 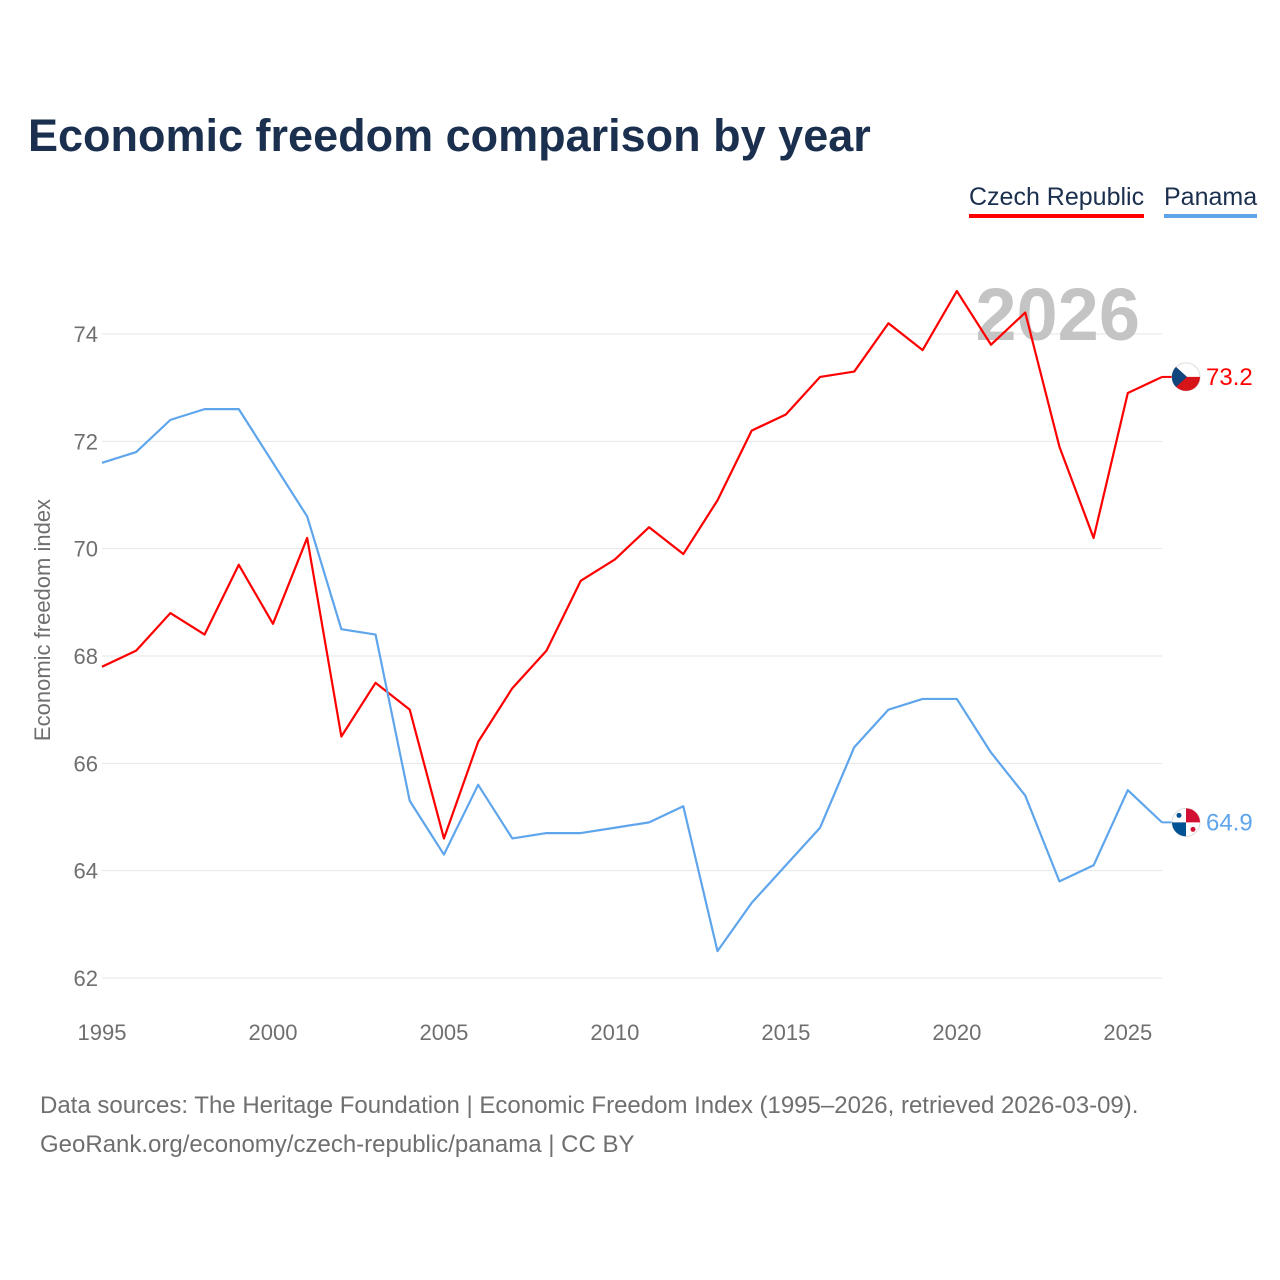 What do you see at coordinates (102, 1032) in the screenshot?
I see `x-tick-label: 1995` at bounding box center [102, 1032].